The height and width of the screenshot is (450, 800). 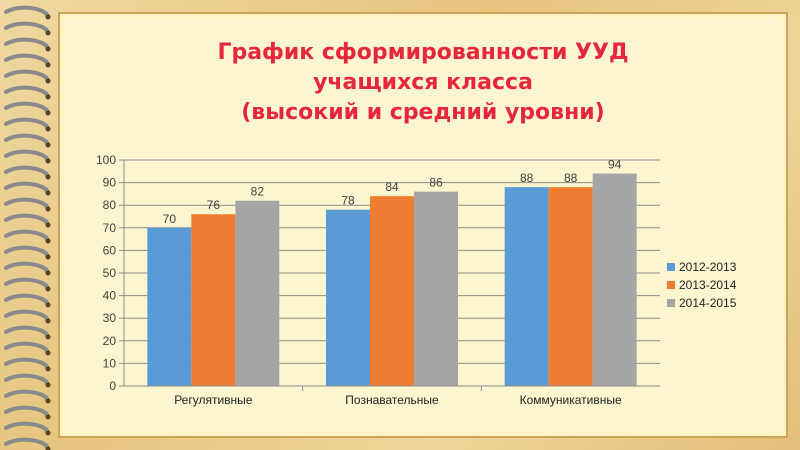 I want to click on y-tick-label: 30, so click(x=110, y=318).